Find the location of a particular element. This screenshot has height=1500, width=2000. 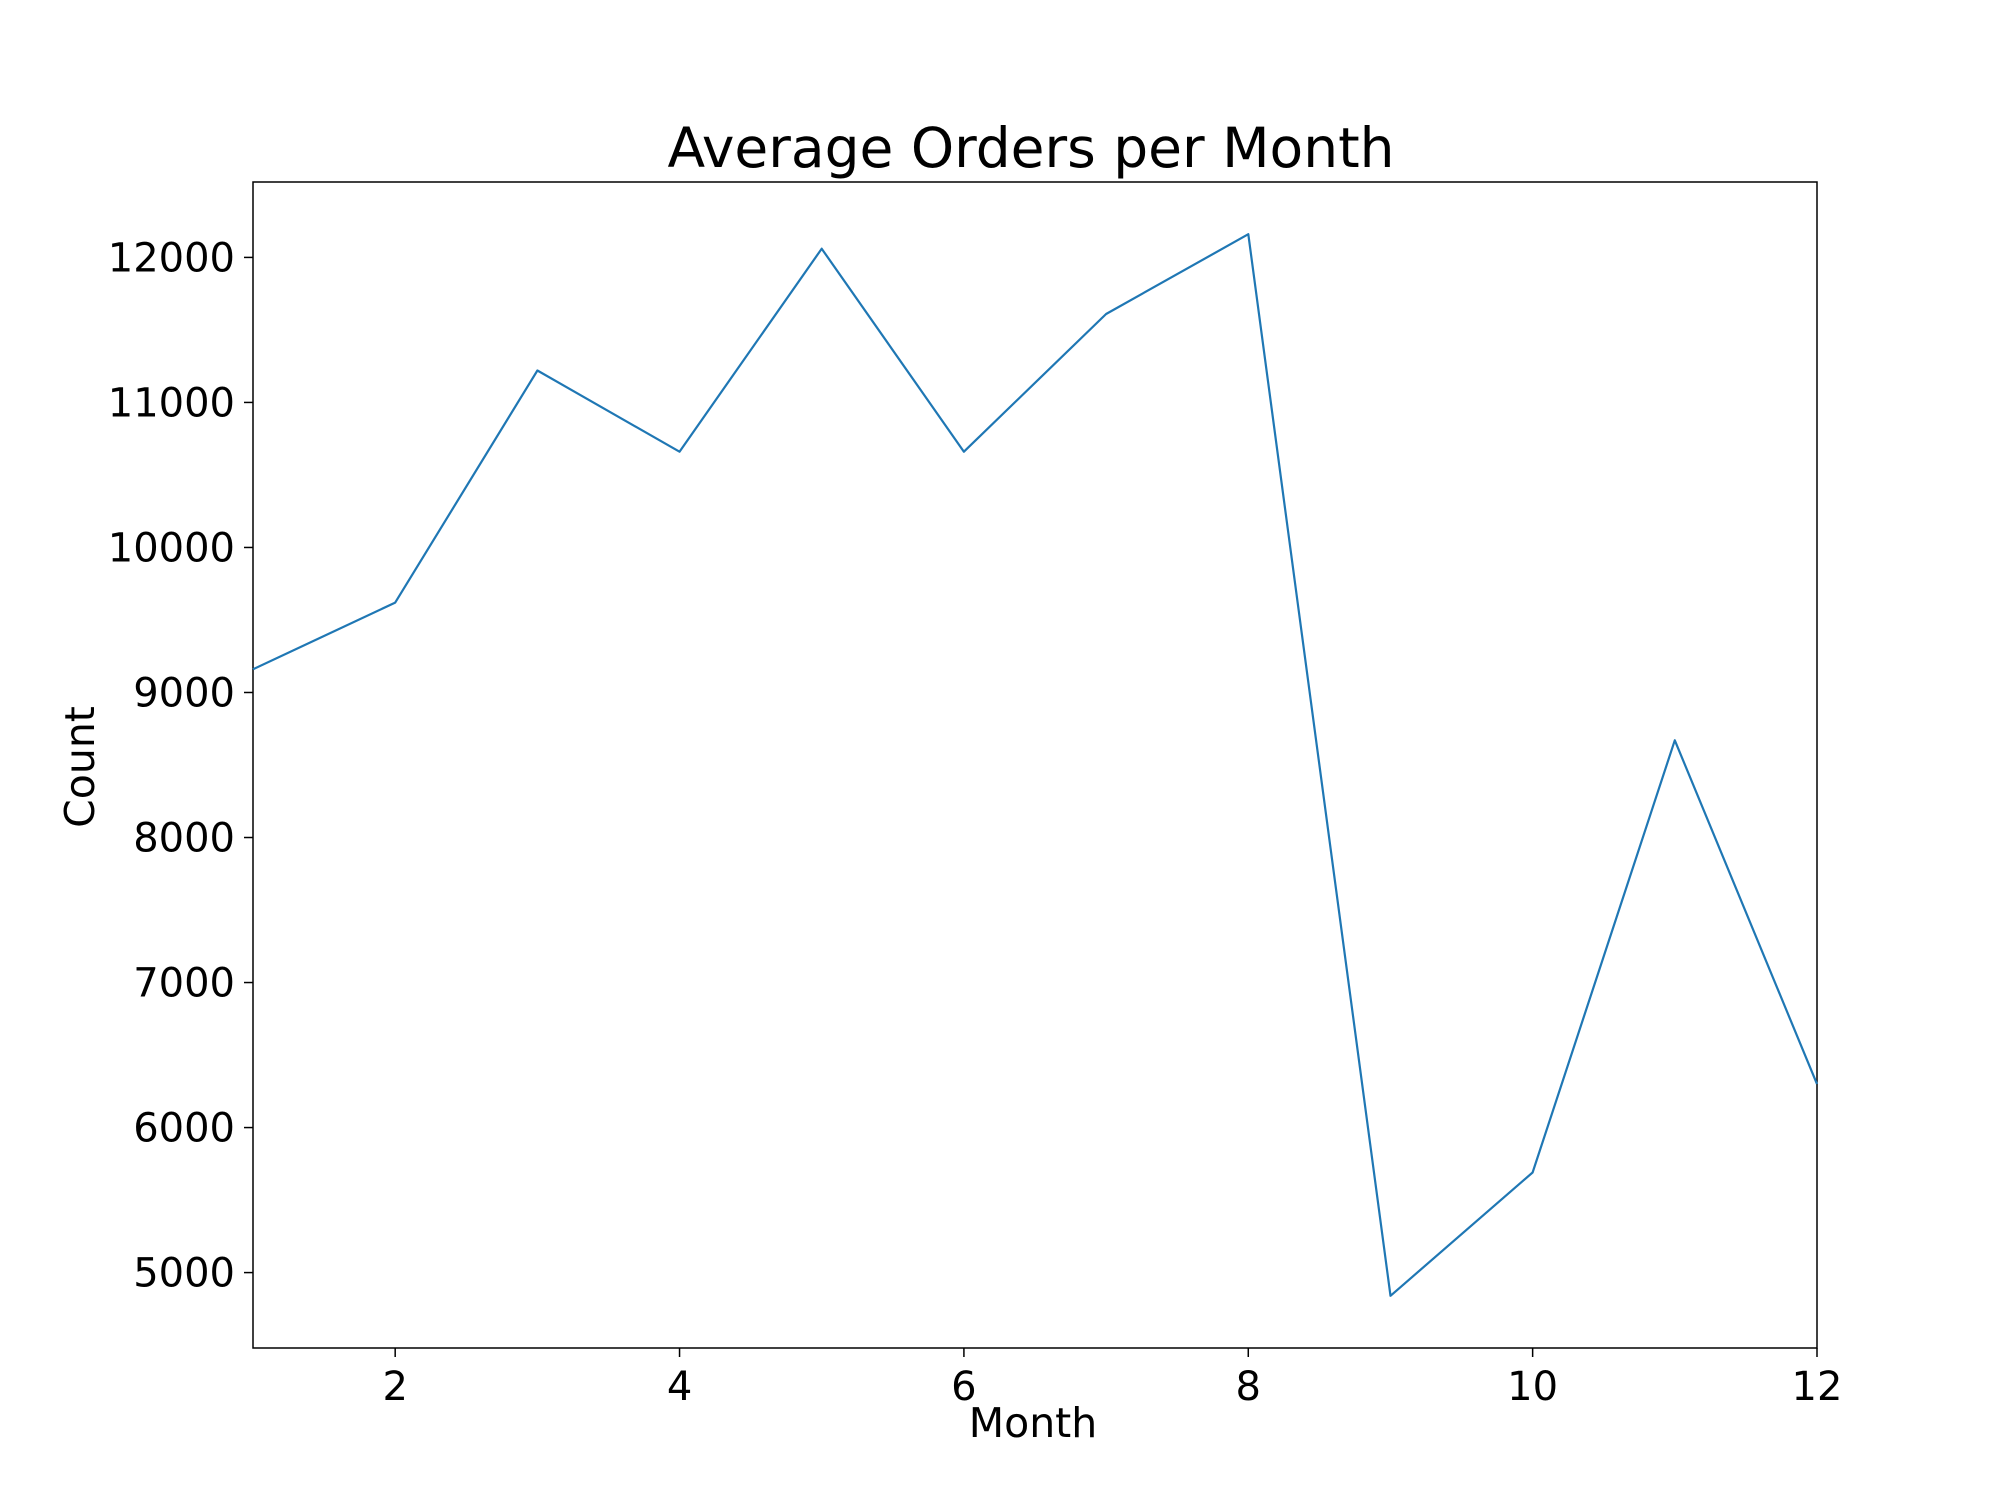

y-tick-label: 8000 is located at coordinates (184, 839).